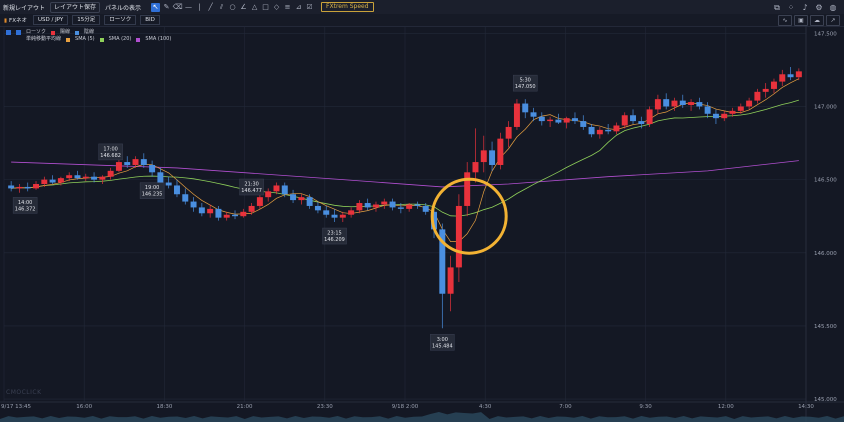  Describe the element at coordinates (210, 6) in the screenshot. I see `trendline-icon: ╱` at that location.